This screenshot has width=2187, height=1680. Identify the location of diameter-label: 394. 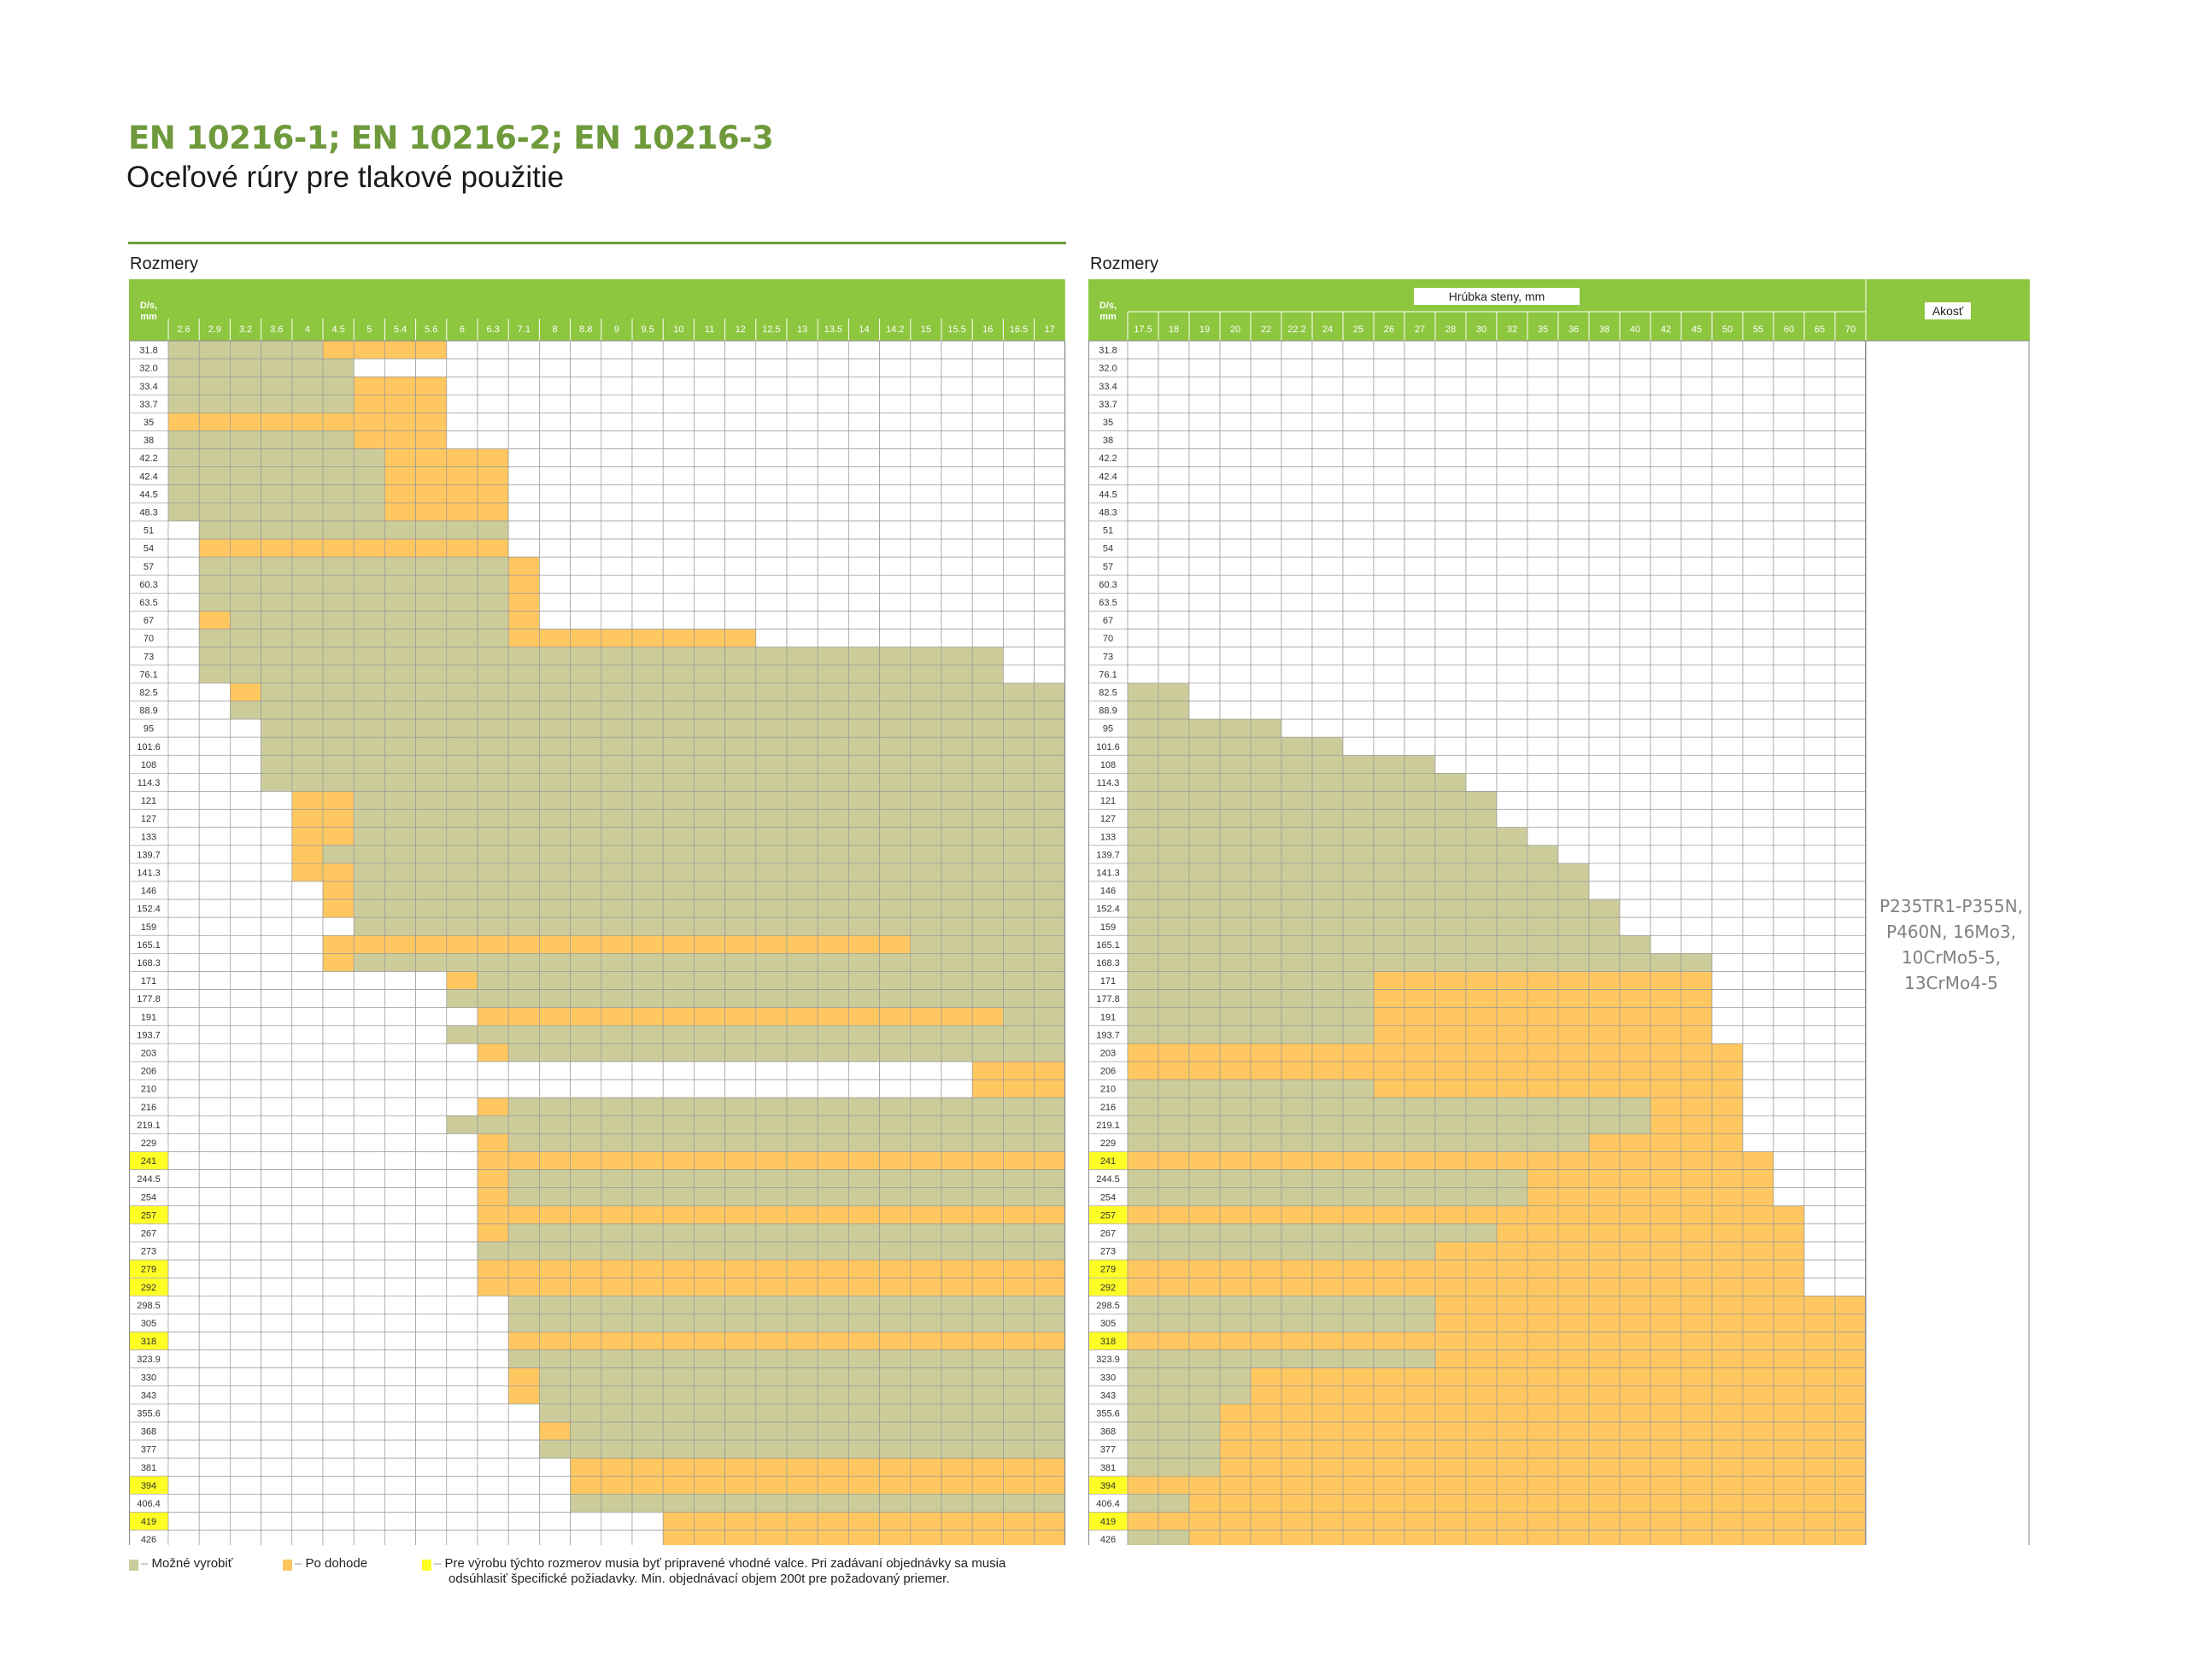
(148, 1486).